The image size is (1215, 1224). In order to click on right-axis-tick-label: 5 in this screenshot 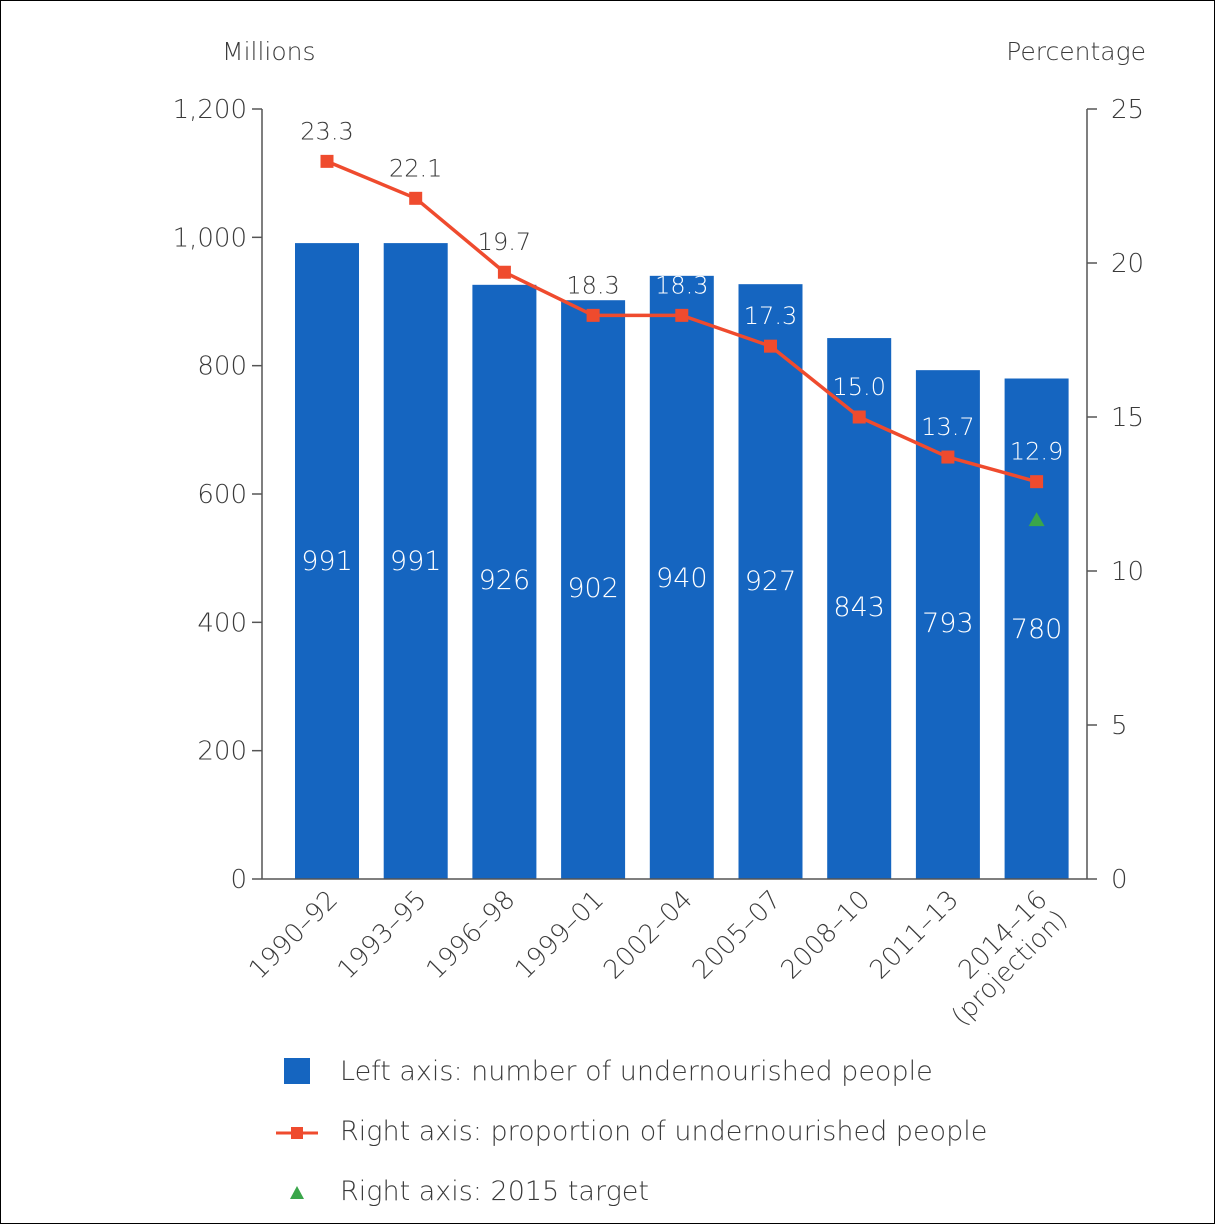, I will do `click(1119, 726)`.